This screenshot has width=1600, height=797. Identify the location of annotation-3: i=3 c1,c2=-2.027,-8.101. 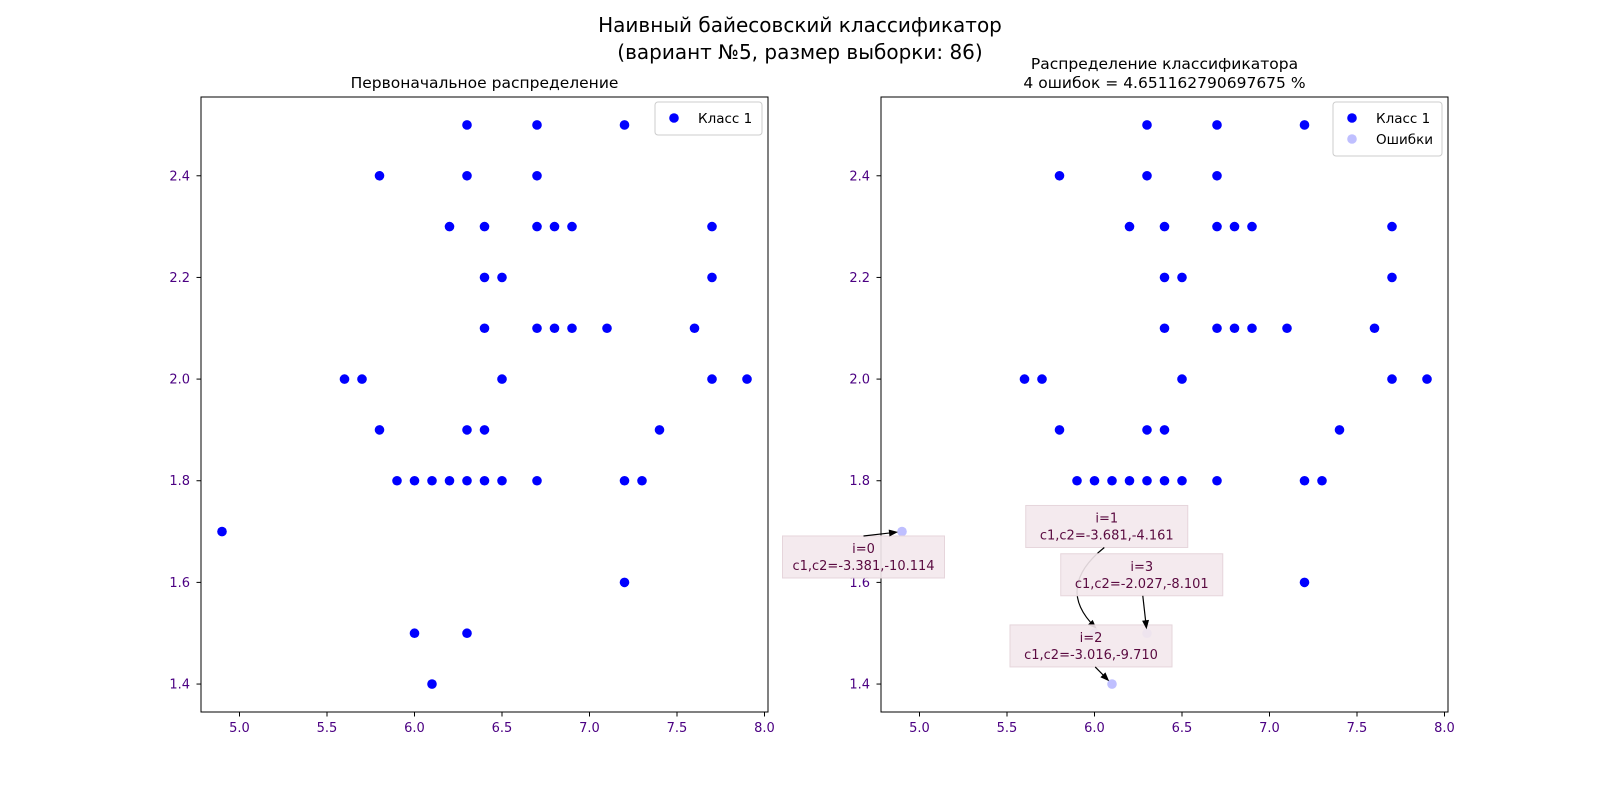
(1142, 591).